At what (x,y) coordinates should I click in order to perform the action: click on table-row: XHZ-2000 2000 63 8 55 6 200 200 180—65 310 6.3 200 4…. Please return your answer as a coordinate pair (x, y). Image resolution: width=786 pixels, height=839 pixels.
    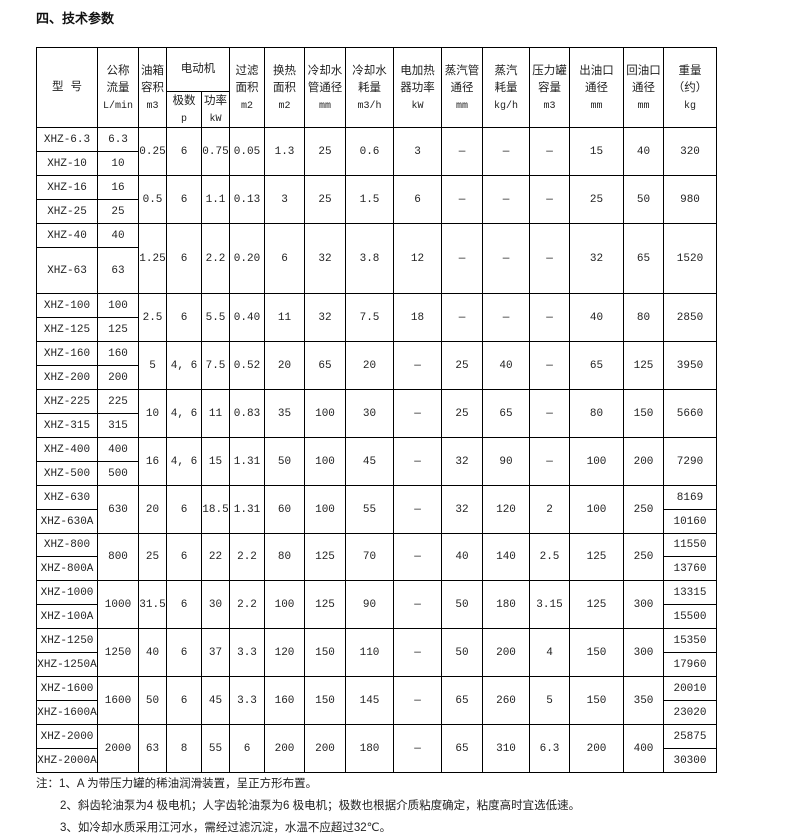
    Looking at the image, I should click on (376, 748).